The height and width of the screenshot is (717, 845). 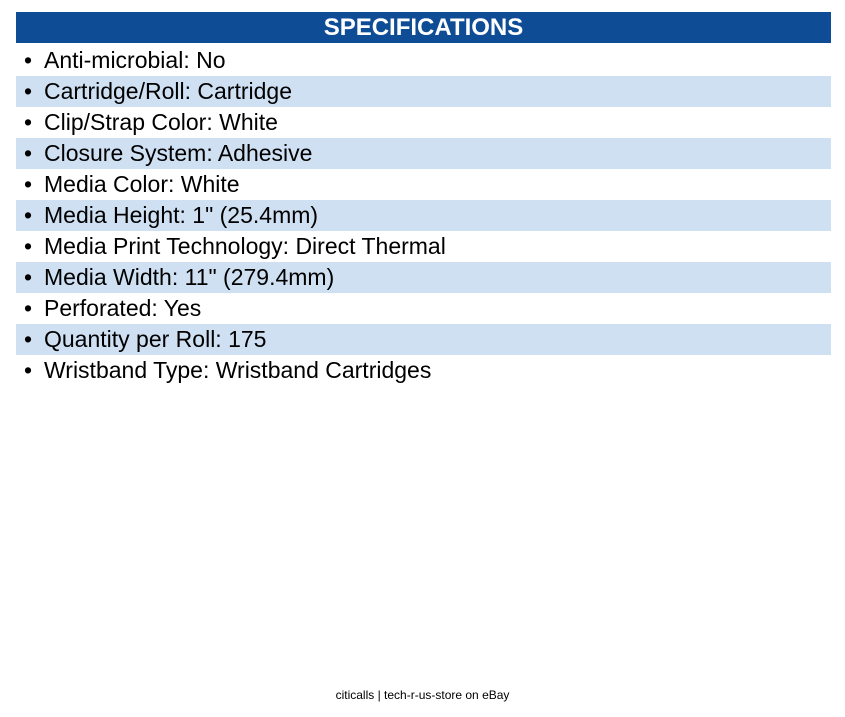 What do you see at coordinates (422, 695) in the screenshot?
I see `footer: citicalls | tech-r-us-store on eBay` at bounding box center [422, 695].